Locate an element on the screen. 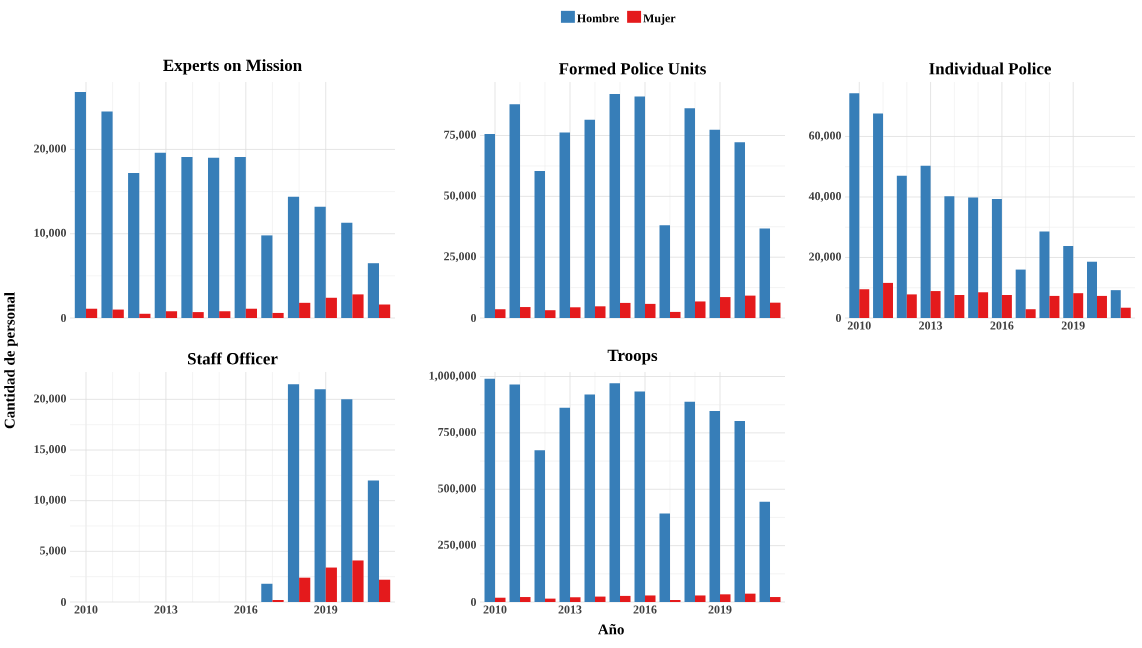  chart-title: Troops is located at coordinates (632, 357).